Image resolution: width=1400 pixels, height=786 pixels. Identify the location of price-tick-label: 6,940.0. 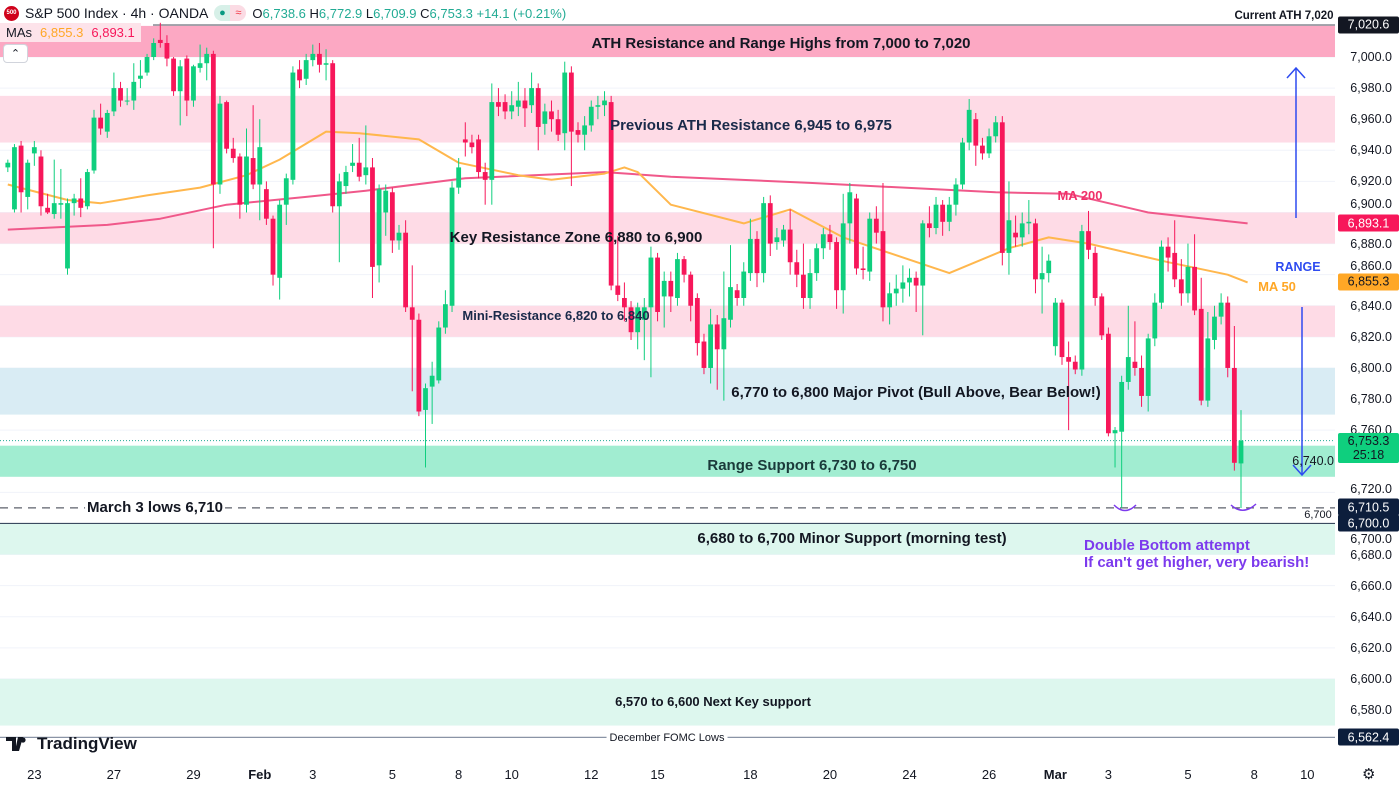
(1371, 150).